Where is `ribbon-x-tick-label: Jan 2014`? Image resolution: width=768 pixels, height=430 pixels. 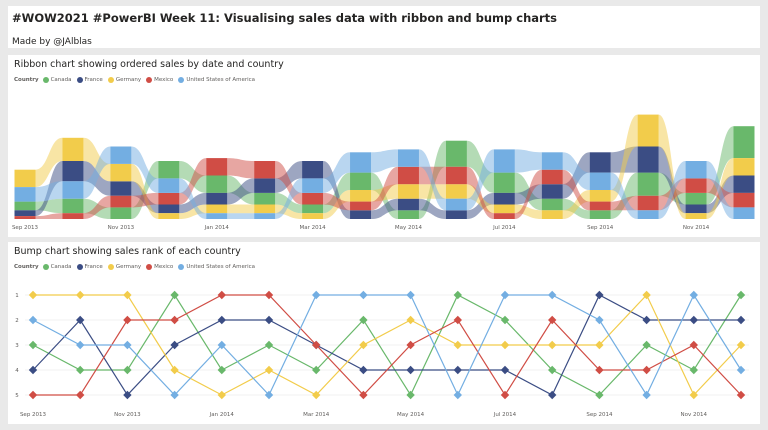
ribbon-x-tick-label: Jan 2014 is located at coordinates (217, 228).